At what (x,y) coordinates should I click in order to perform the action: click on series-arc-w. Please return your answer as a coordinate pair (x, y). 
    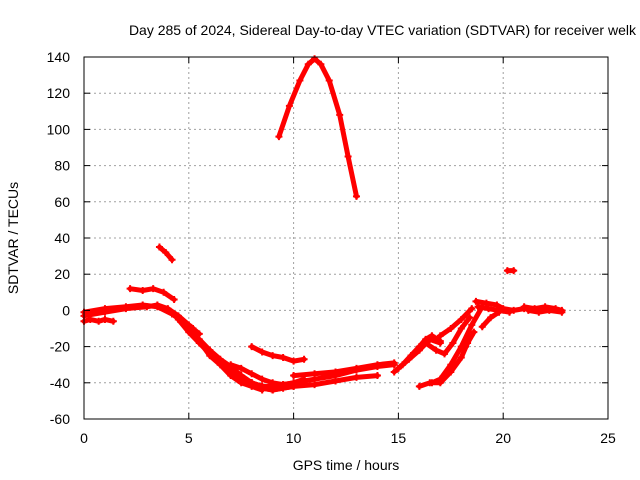
    Looking at the image, I should click on (493, 309).